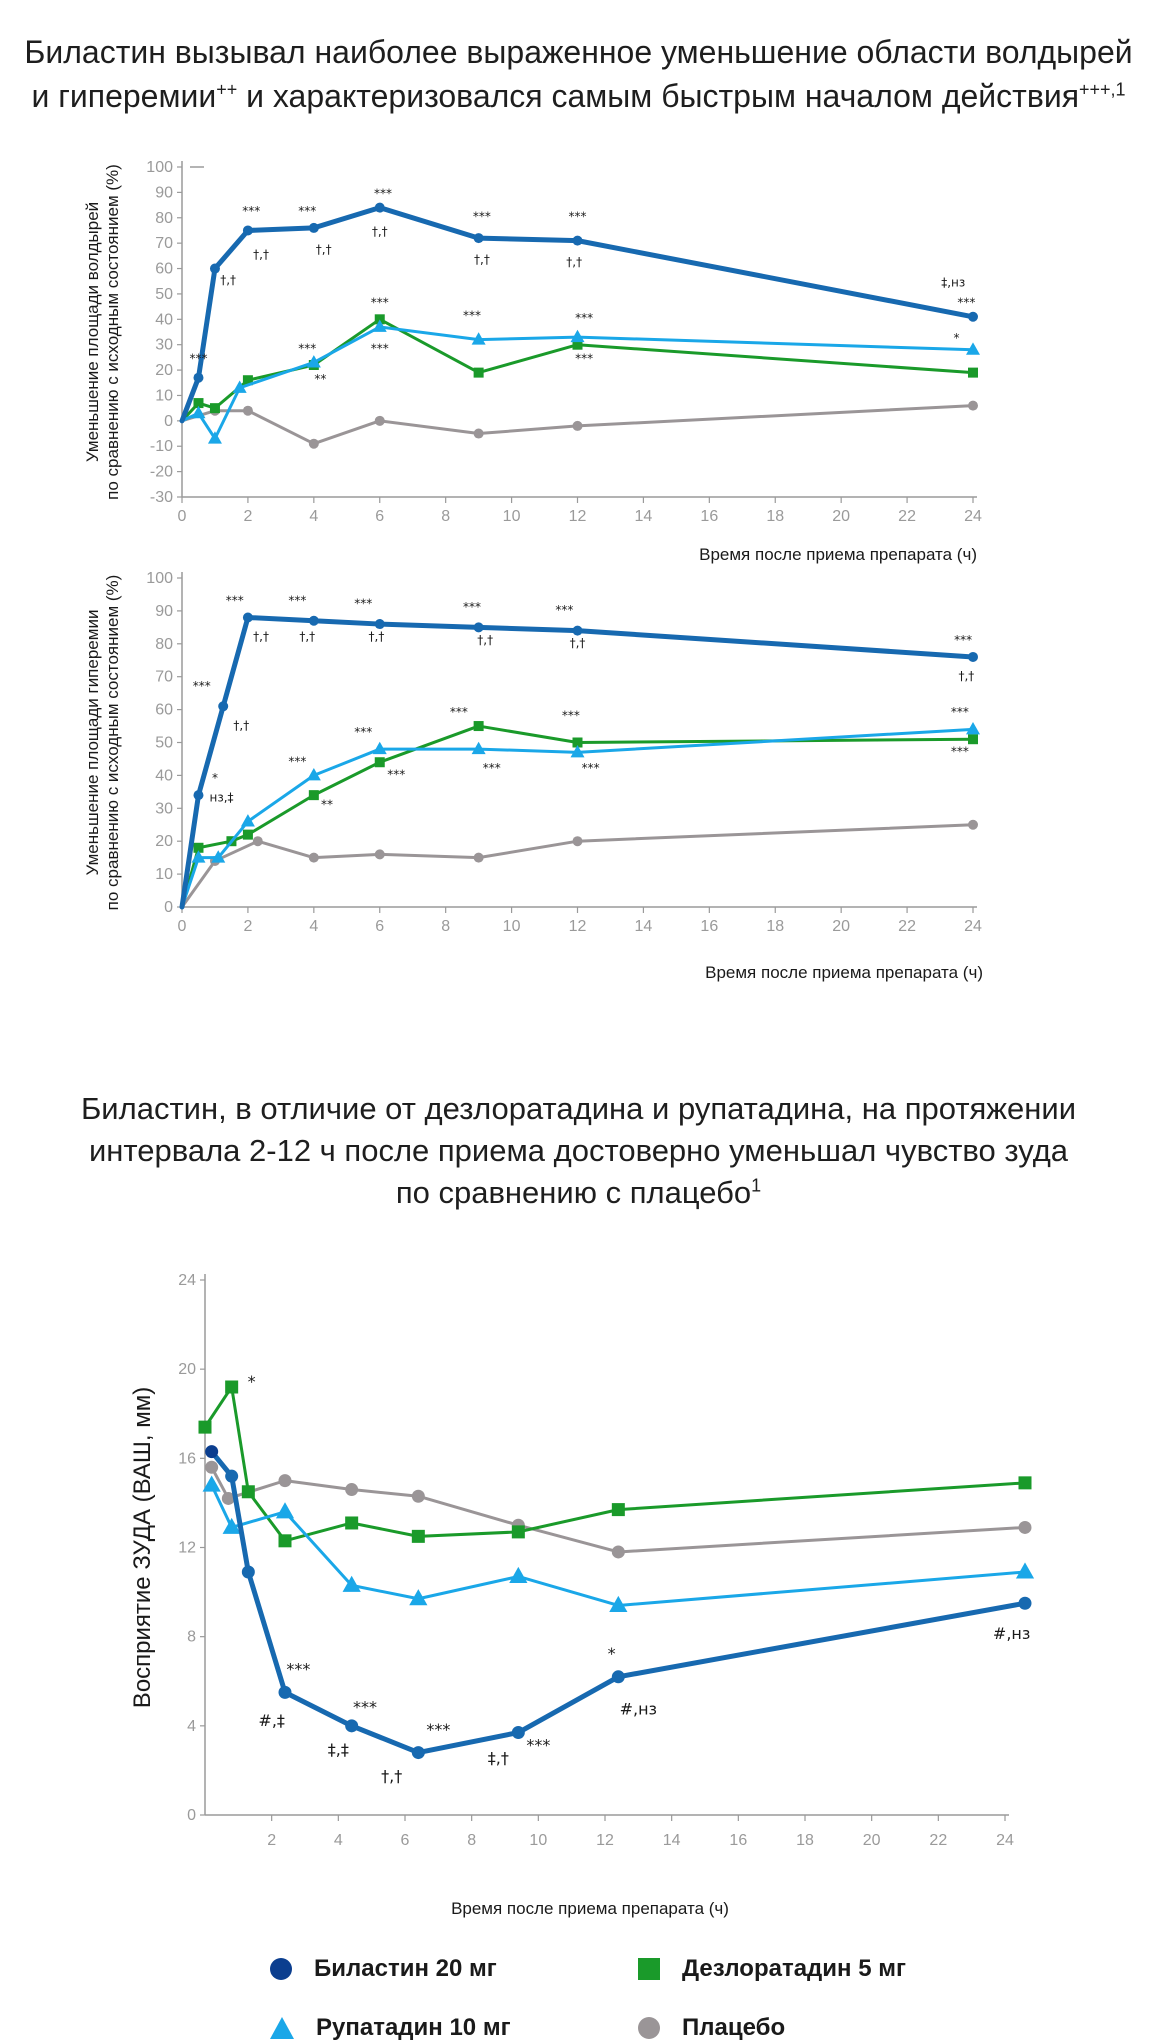  What do you see at coordinates (164, 319) in the screenshot?
I see `y-tick-label: 40` at bounding box center [164, 319].